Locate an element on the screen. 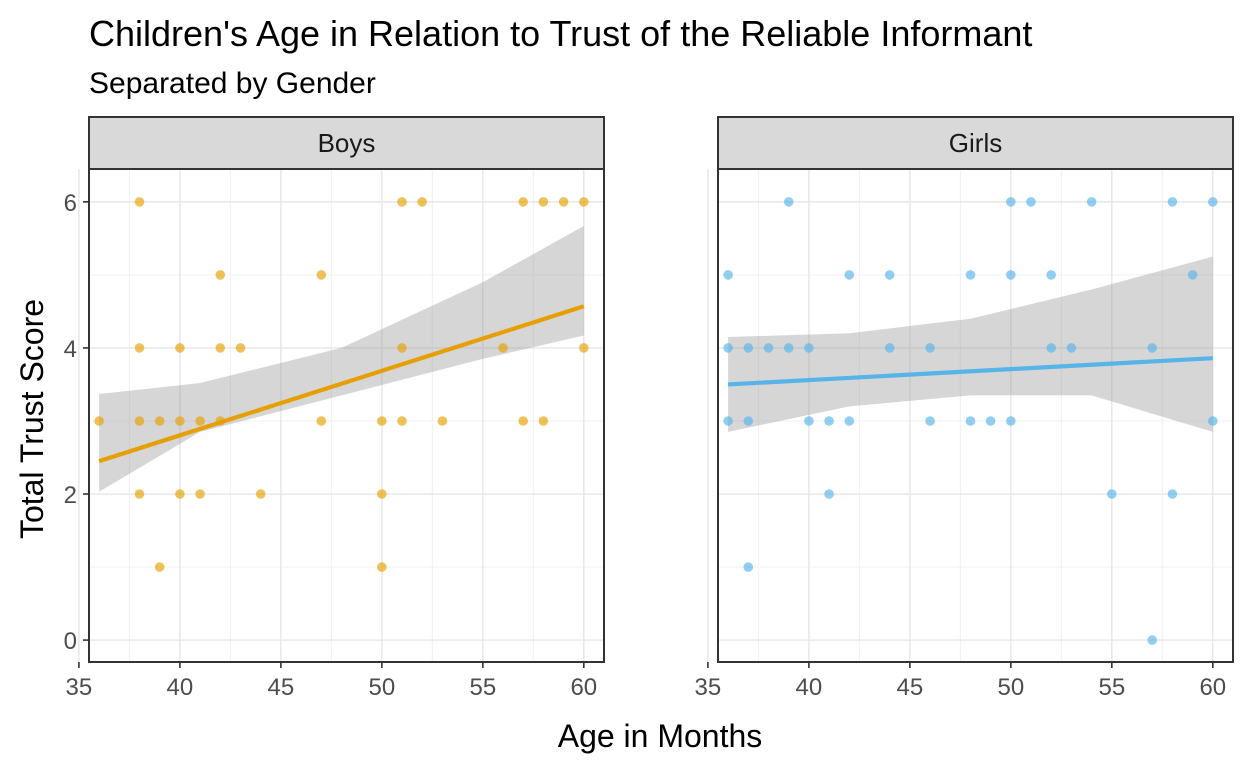 The image size is (1248, 768). y-axis-title: Total Trust Score is located at coordinates (32, 419).